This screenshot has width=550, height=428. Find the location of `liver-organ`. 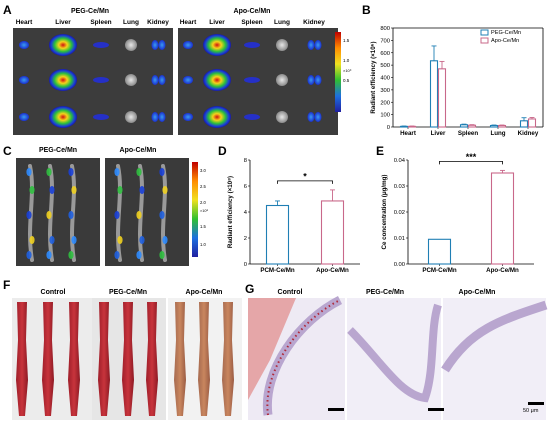

liver-organ is located at coordinates (63, 80).